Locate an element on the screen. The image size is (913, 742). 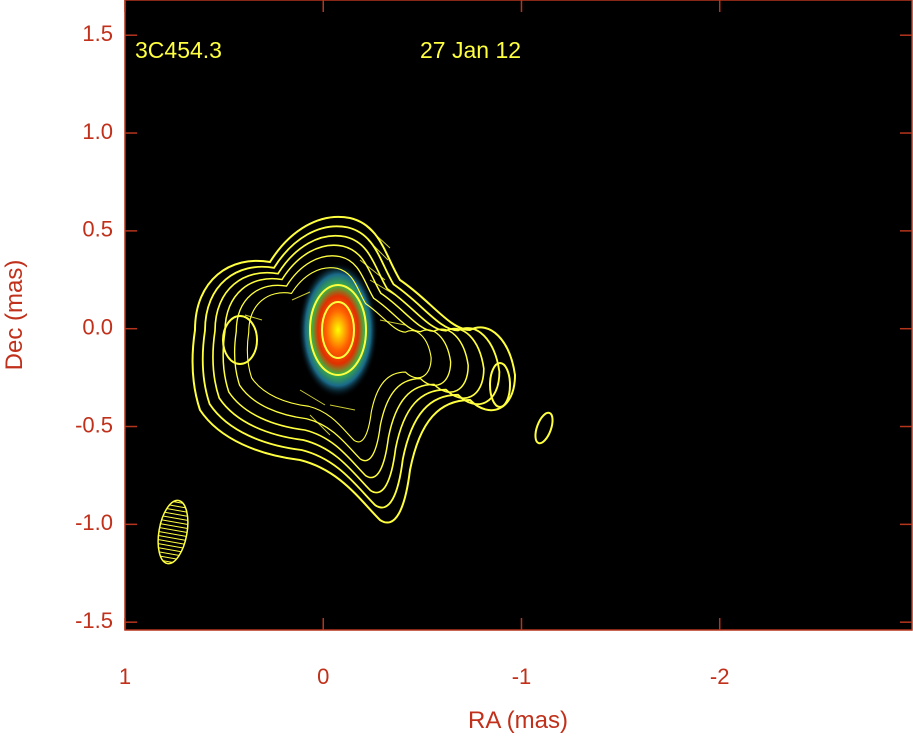
beam is located at coordinates (173, 532).